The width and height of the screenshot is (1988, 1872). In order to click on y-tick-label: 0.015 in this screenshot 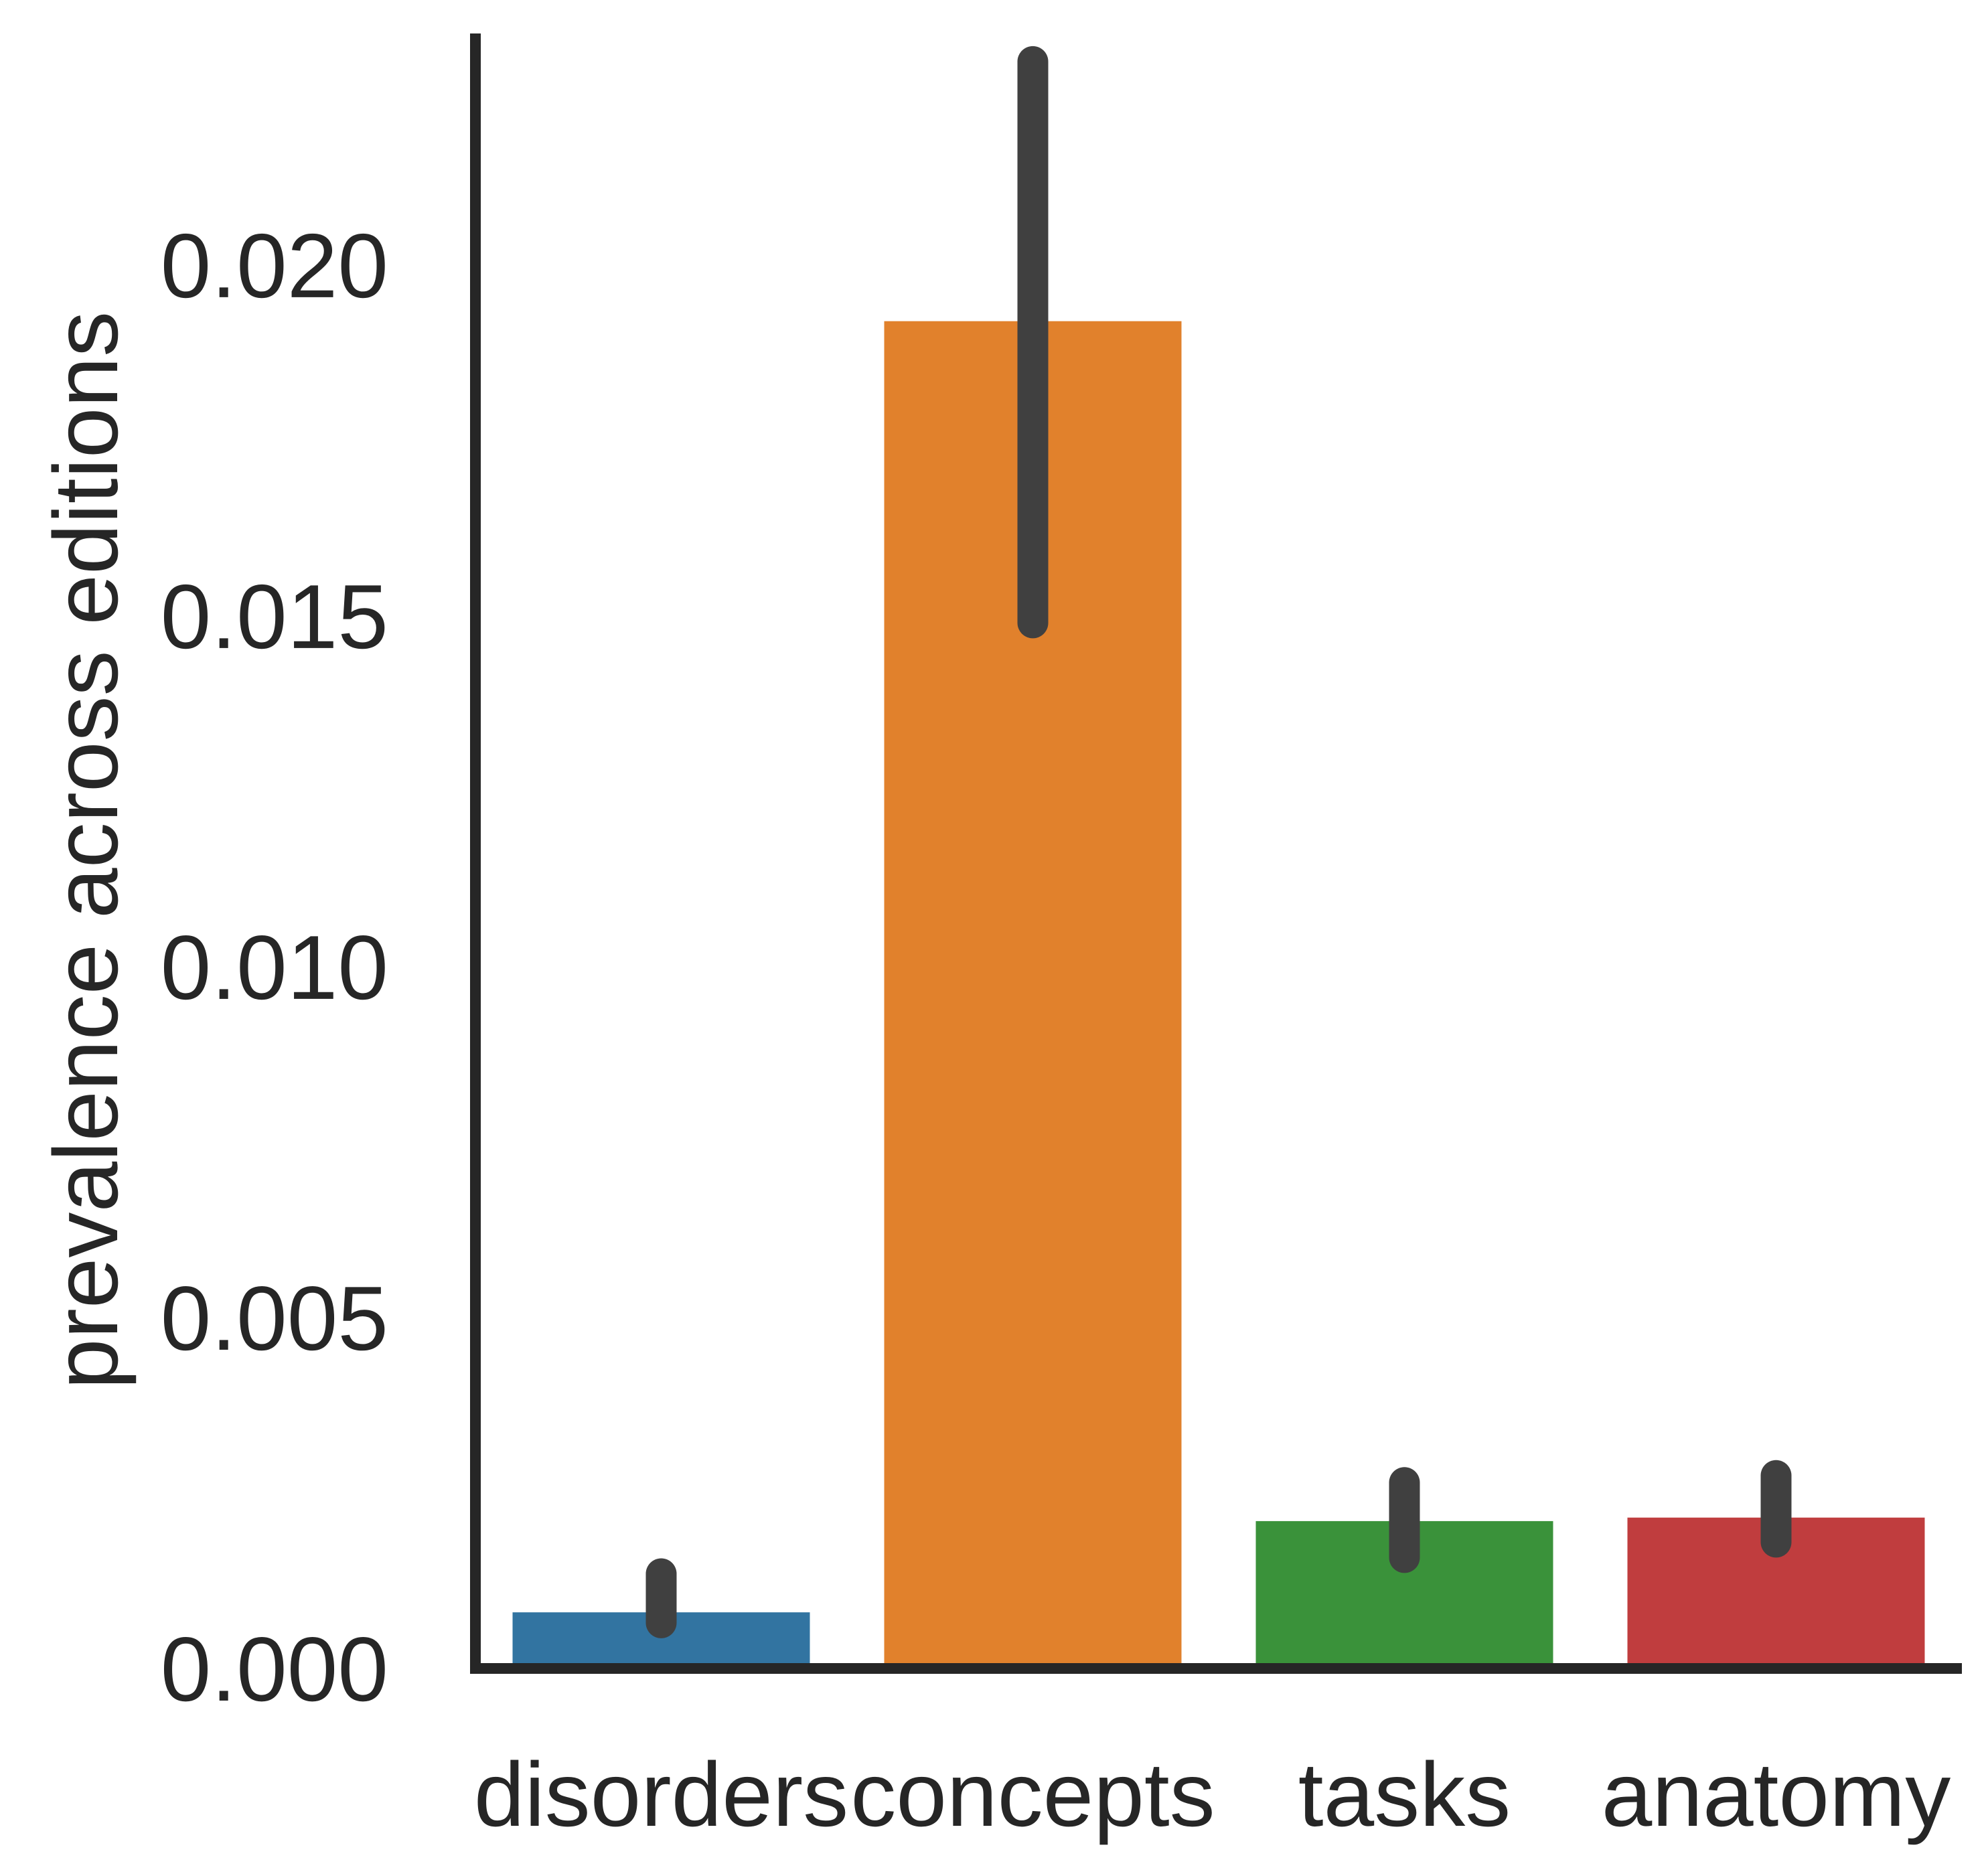, I will do `click(274, 617)`.